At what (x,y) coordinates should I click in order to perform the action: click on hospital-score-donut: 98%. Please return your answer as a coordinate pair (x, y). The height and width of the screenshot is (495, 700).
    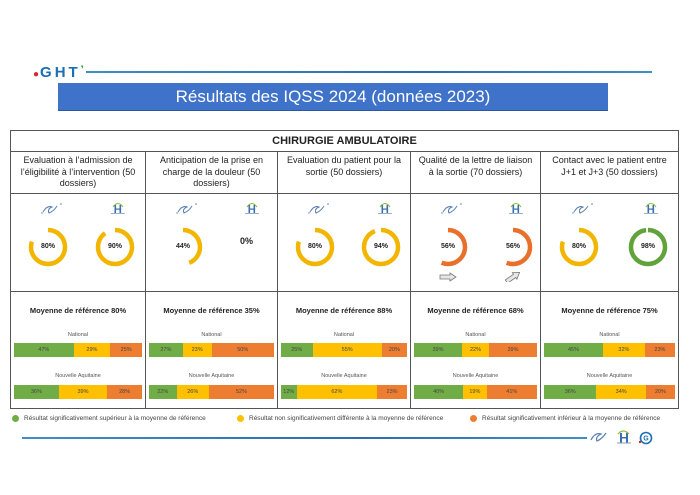
    Looking at the image, I should click on (648, 247).